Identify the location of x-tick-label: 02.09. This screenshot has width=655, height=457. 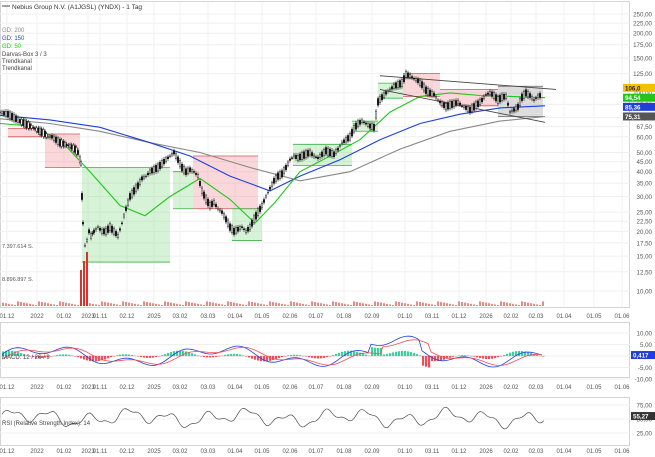
(372, 452).